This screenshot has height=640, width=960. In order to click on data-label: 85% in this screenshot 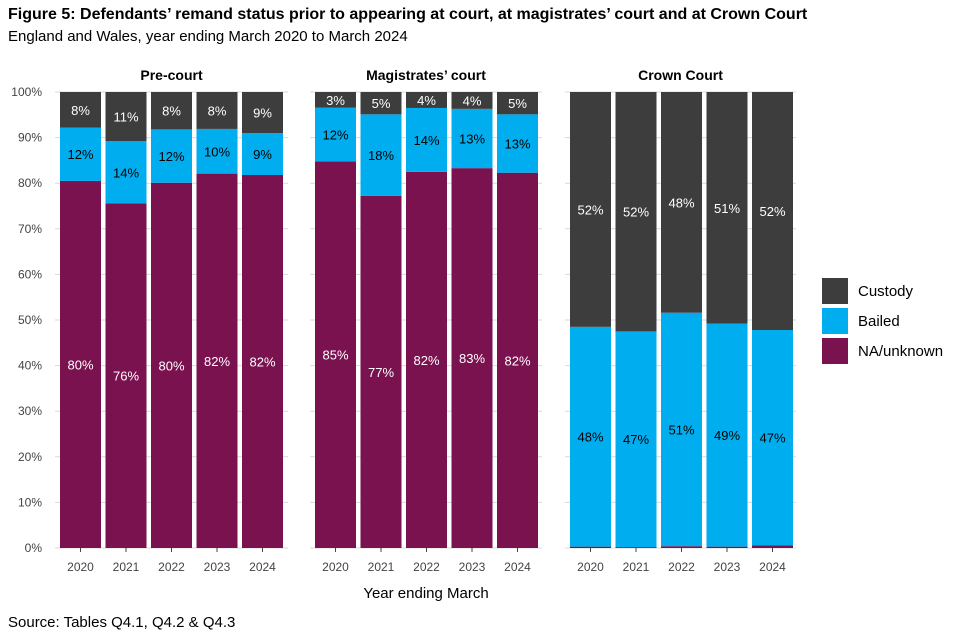, I will do `click(335, 355)`.